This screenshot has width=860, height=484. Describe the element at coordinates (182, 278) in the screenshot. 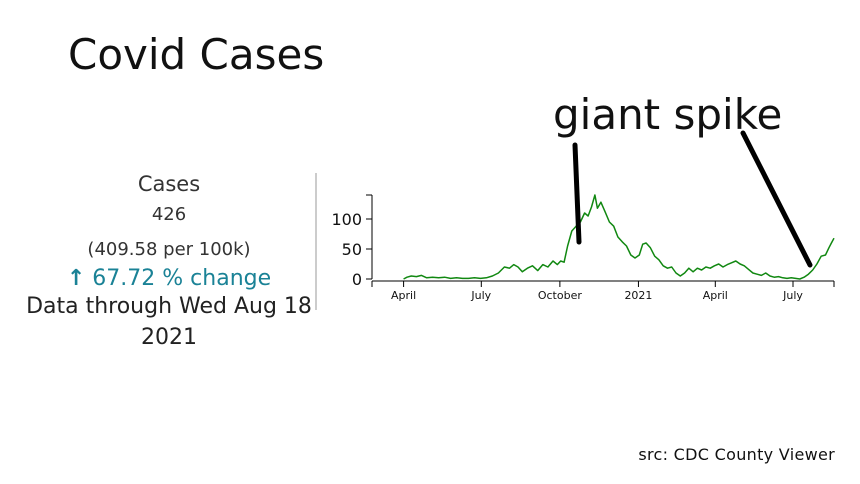

I see `change-value: 67.72 % change` at that location.